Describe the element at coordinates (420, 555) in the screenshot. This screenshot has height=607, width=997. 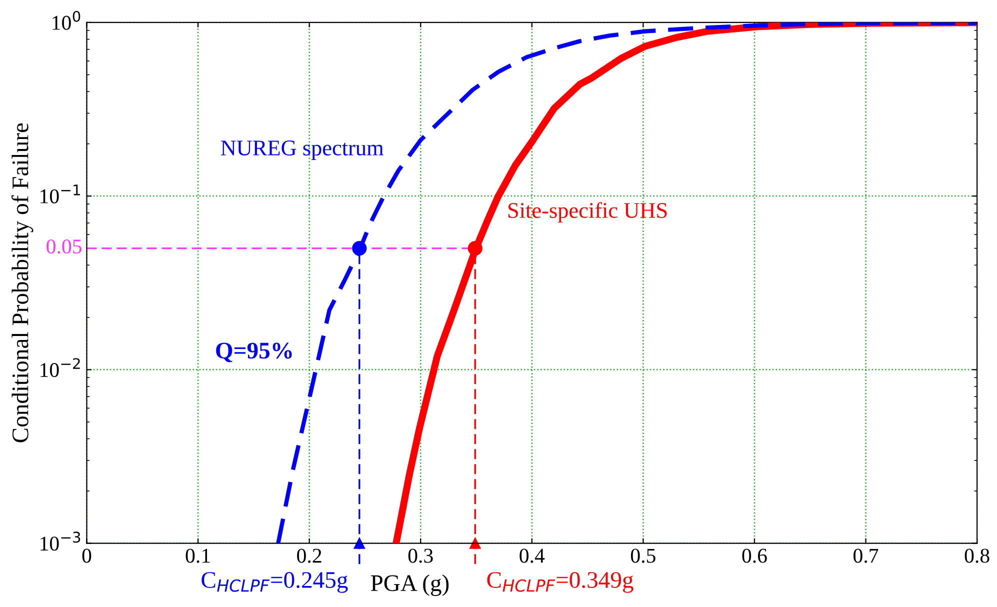
I see `x-tick-label: 0.3` at that location.